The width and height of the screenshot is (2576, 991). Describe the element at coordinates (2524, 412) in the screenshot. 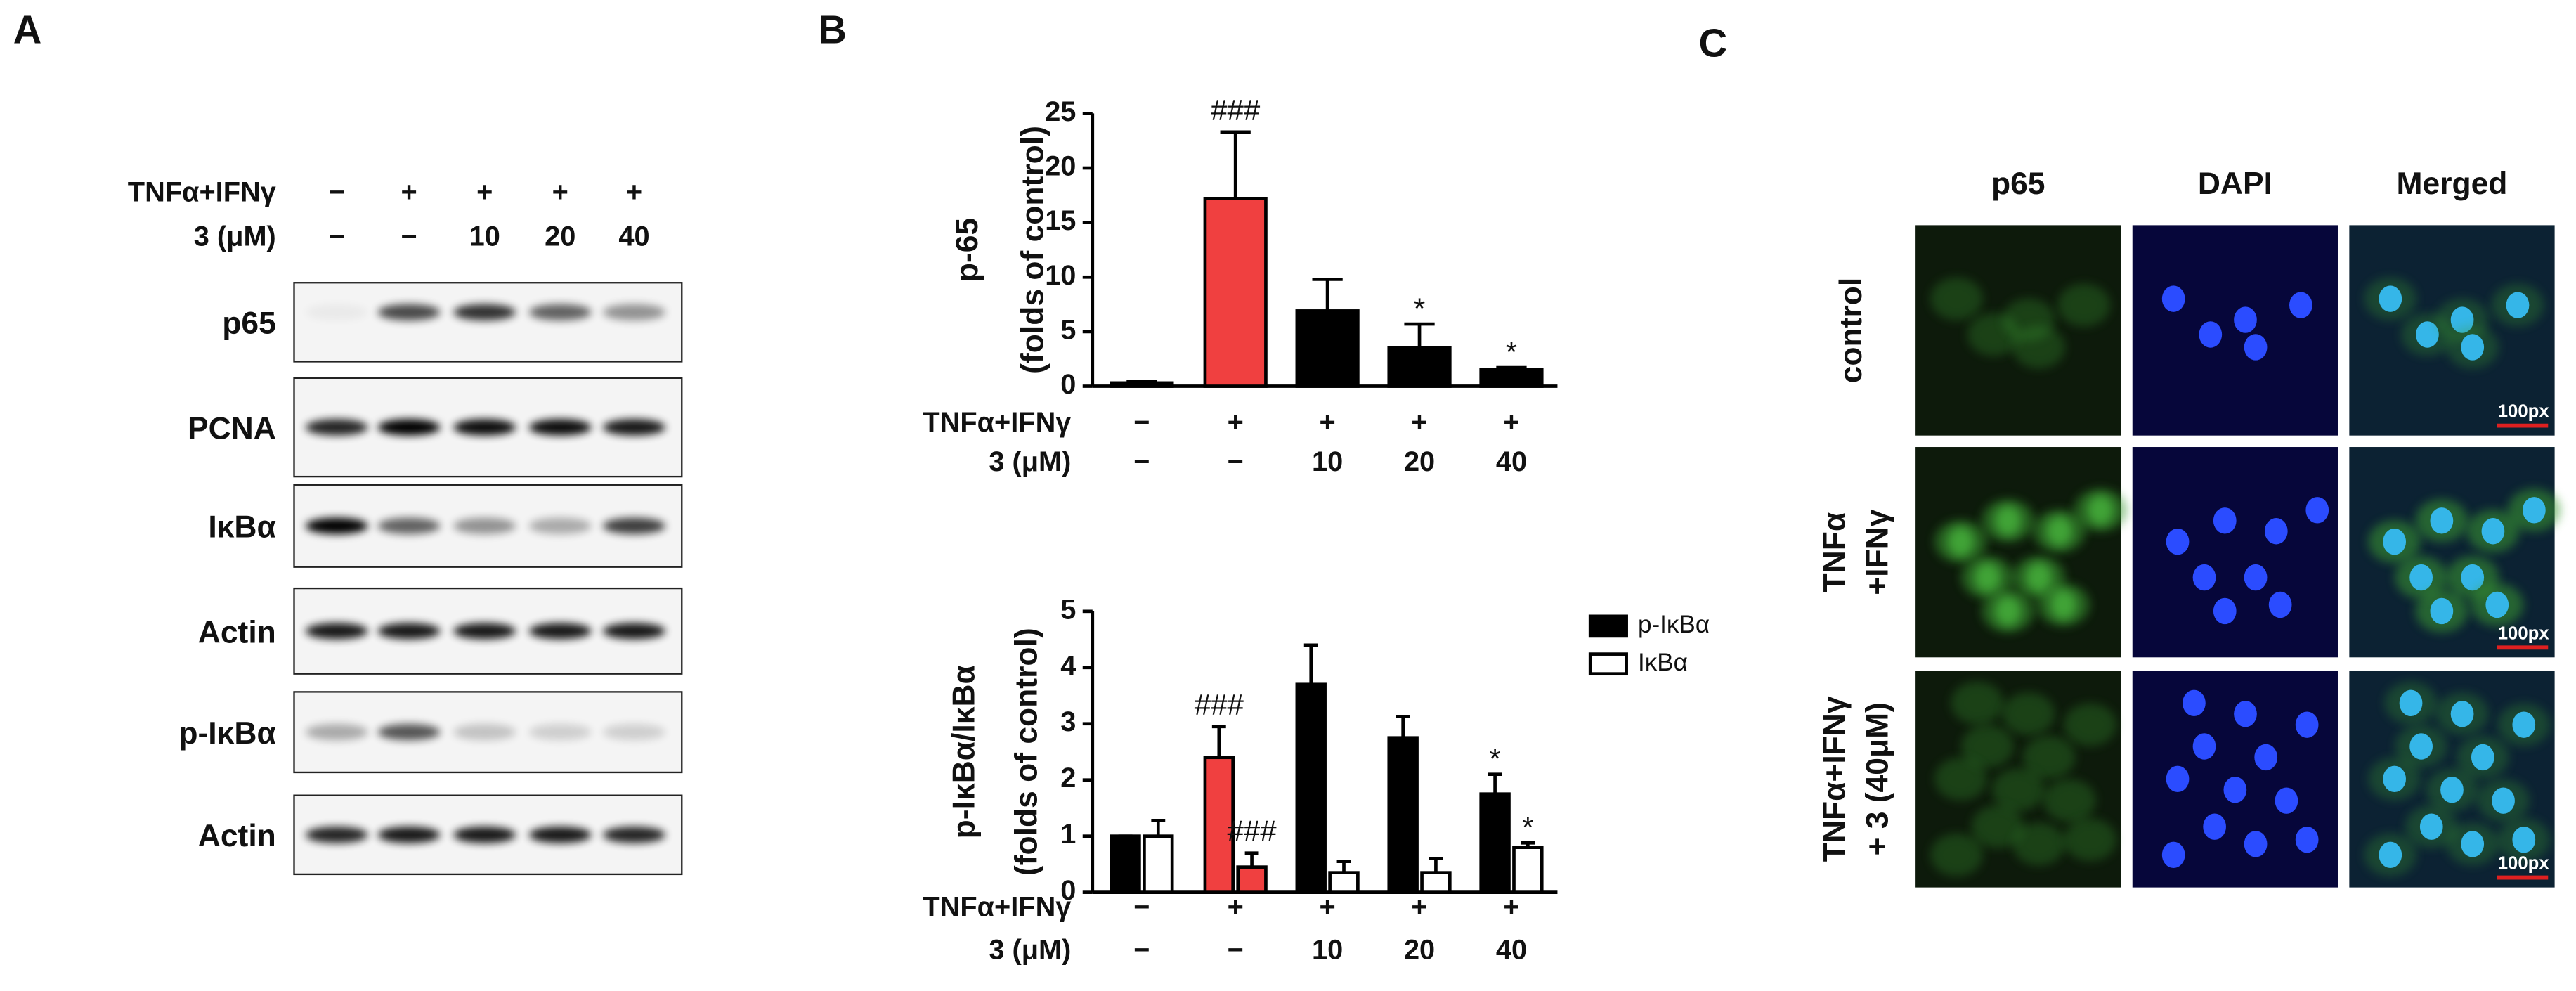

I see `scale-bar-label: 100px` at that location.